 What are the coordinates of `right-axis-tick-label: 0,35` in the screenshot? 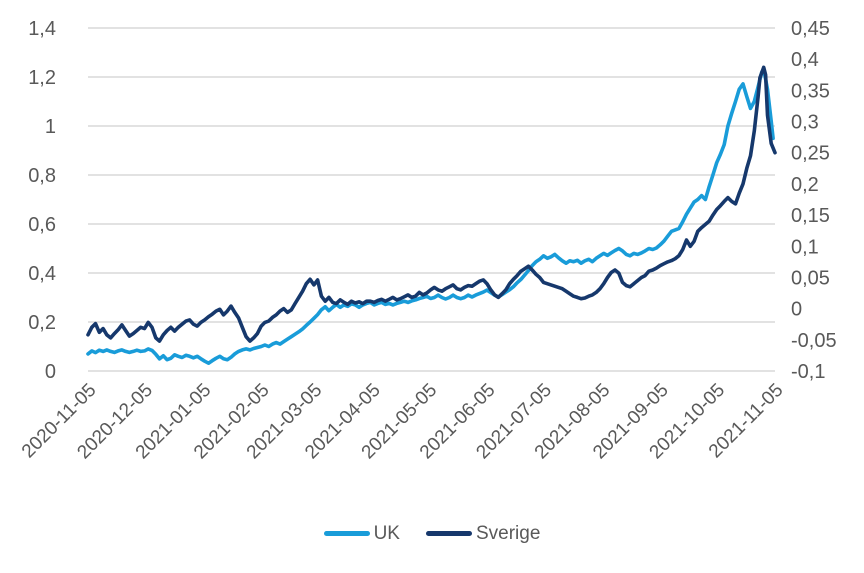 It's located at (810, 91).